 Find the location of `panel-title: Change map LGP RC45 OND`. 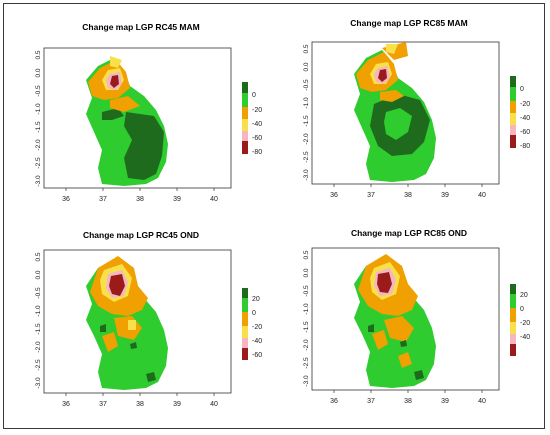

panel-title: Change map LGP RC45 OND is located at coordinates (141, 235).